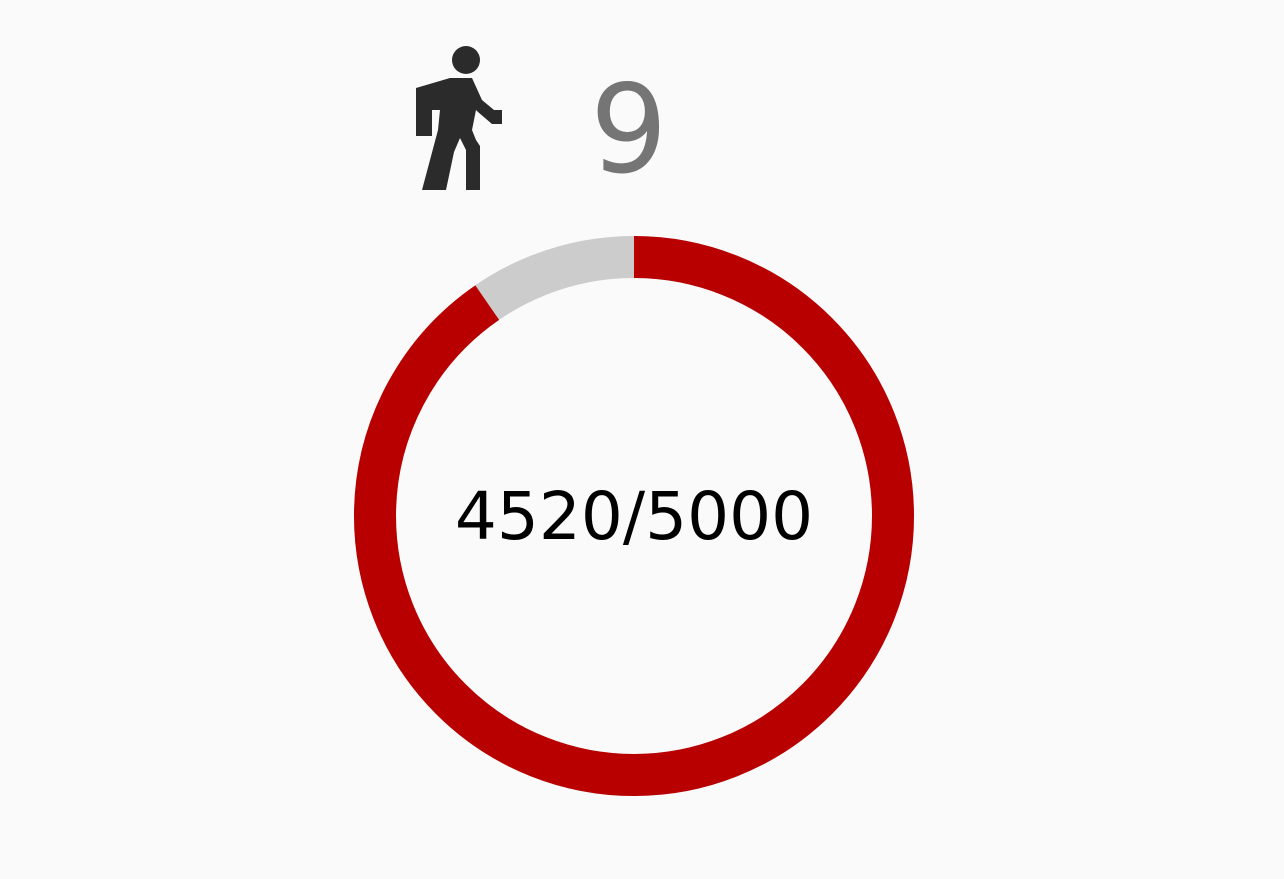 This screenshot has height=879, width=1284. Describe the element at coordinates (459, 118) in the screenshot. I see `walking-person-icon` at that location.